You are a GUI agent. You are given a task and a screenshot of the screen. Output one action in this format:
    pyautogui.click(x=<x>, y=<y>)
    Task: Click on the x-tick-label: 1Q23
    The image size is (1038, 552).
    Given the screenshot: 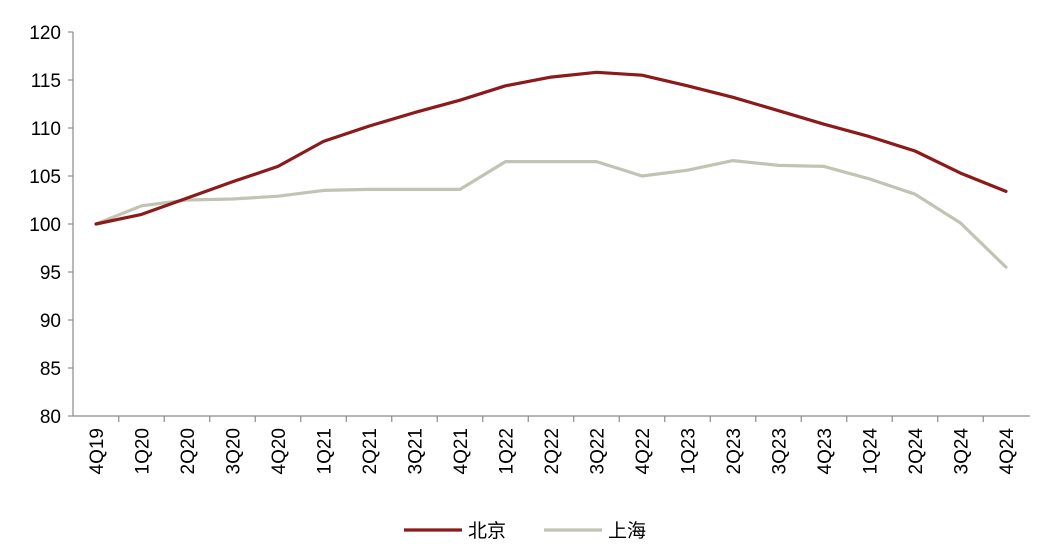 What is the action you would take?
    pyautogui.click(x=689, y=451)
    